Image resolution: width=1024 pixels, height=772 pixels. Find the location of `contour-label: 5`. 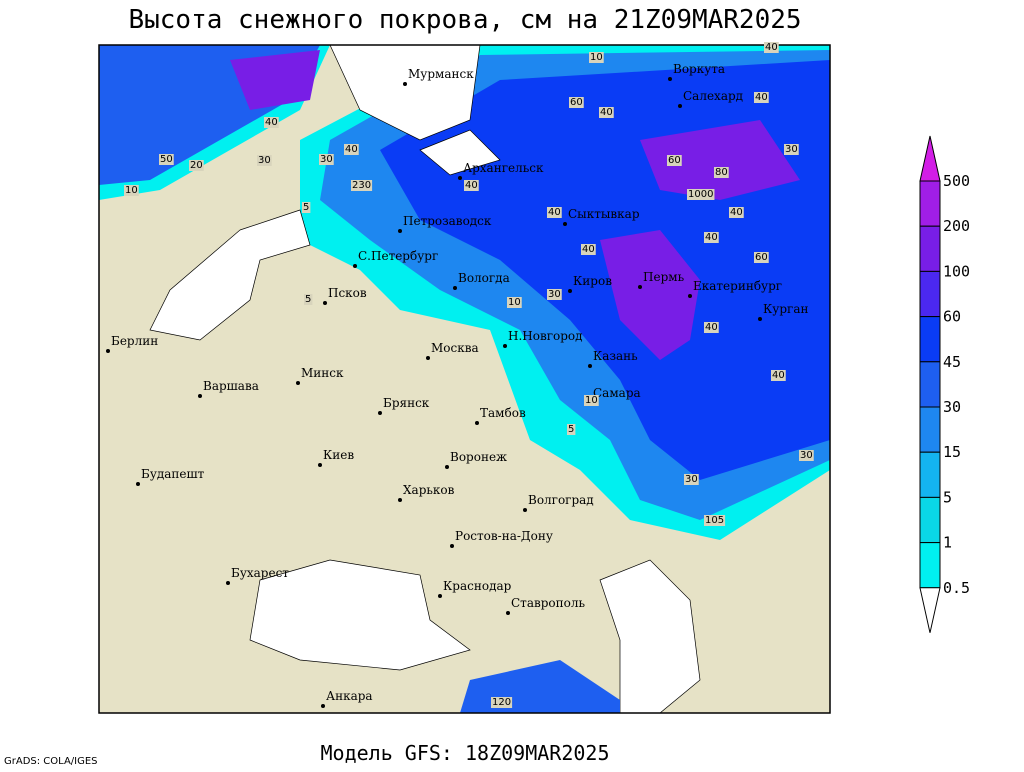

contour-label: 5 is located at coordinates (571, 429).